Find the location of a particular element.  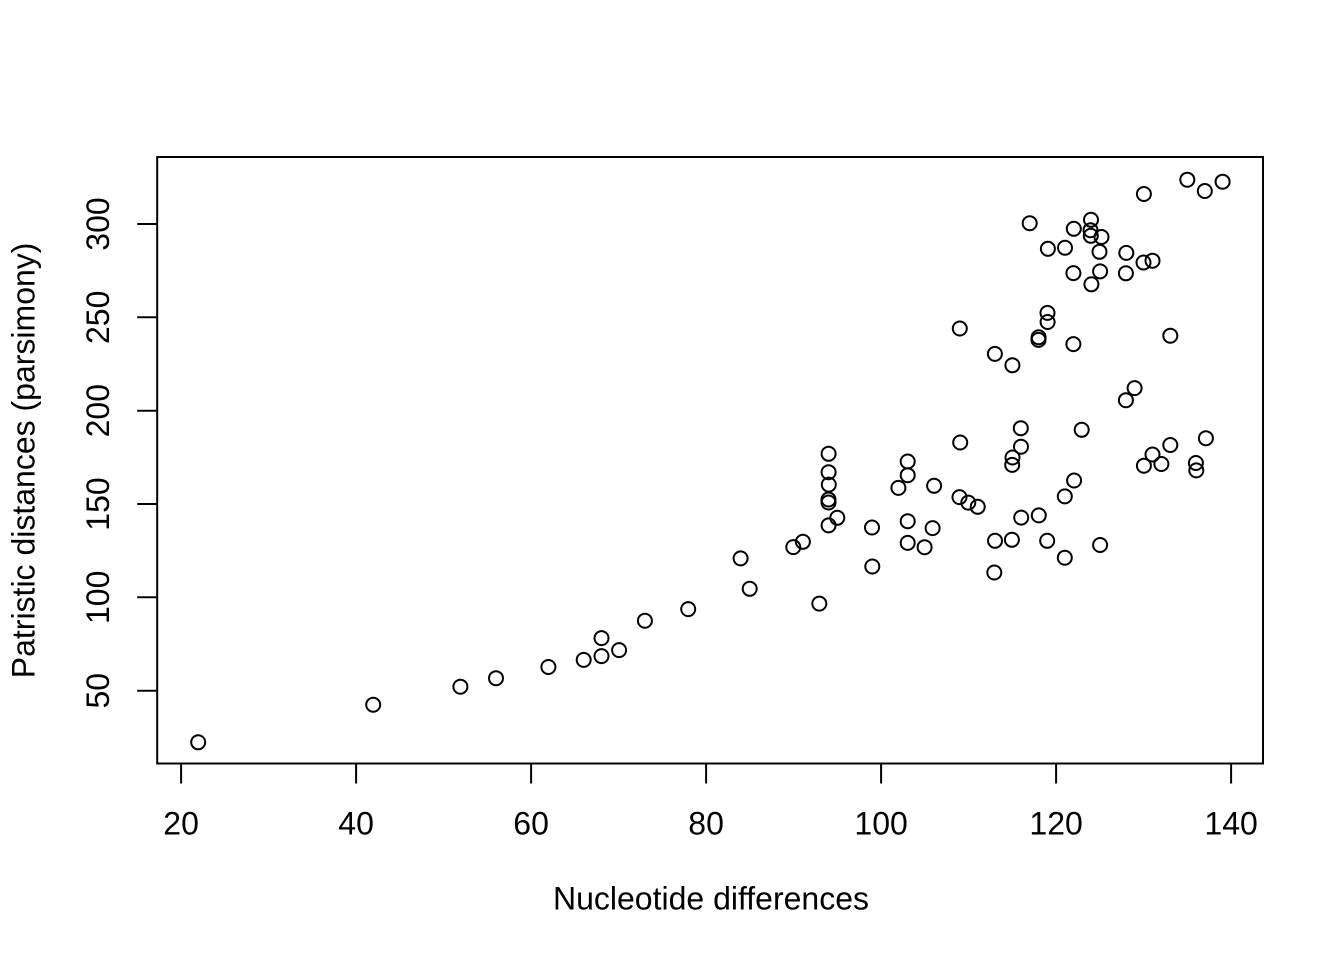

svg-text: 20 is located at coordinates (181, 824).